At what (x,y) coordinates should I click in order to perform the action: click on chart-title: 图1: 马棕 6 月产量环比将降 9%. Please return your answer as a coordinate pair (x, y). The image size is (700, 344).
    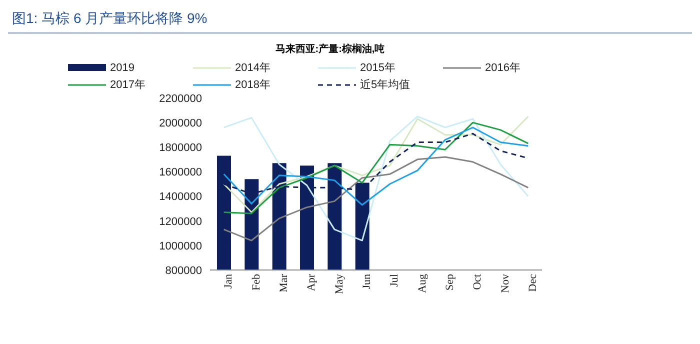
    Looking at the image, I should click on (350, 21).